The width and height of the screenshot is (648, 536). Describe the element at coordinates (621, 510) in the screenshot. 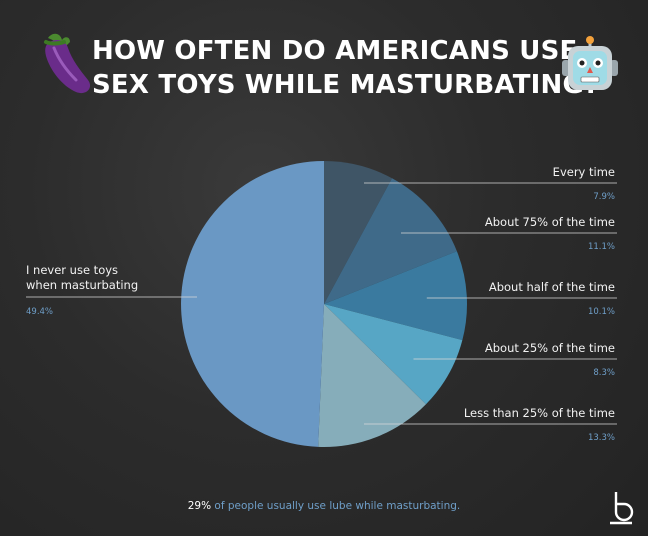

I see `brand-logo-icon` at that location.